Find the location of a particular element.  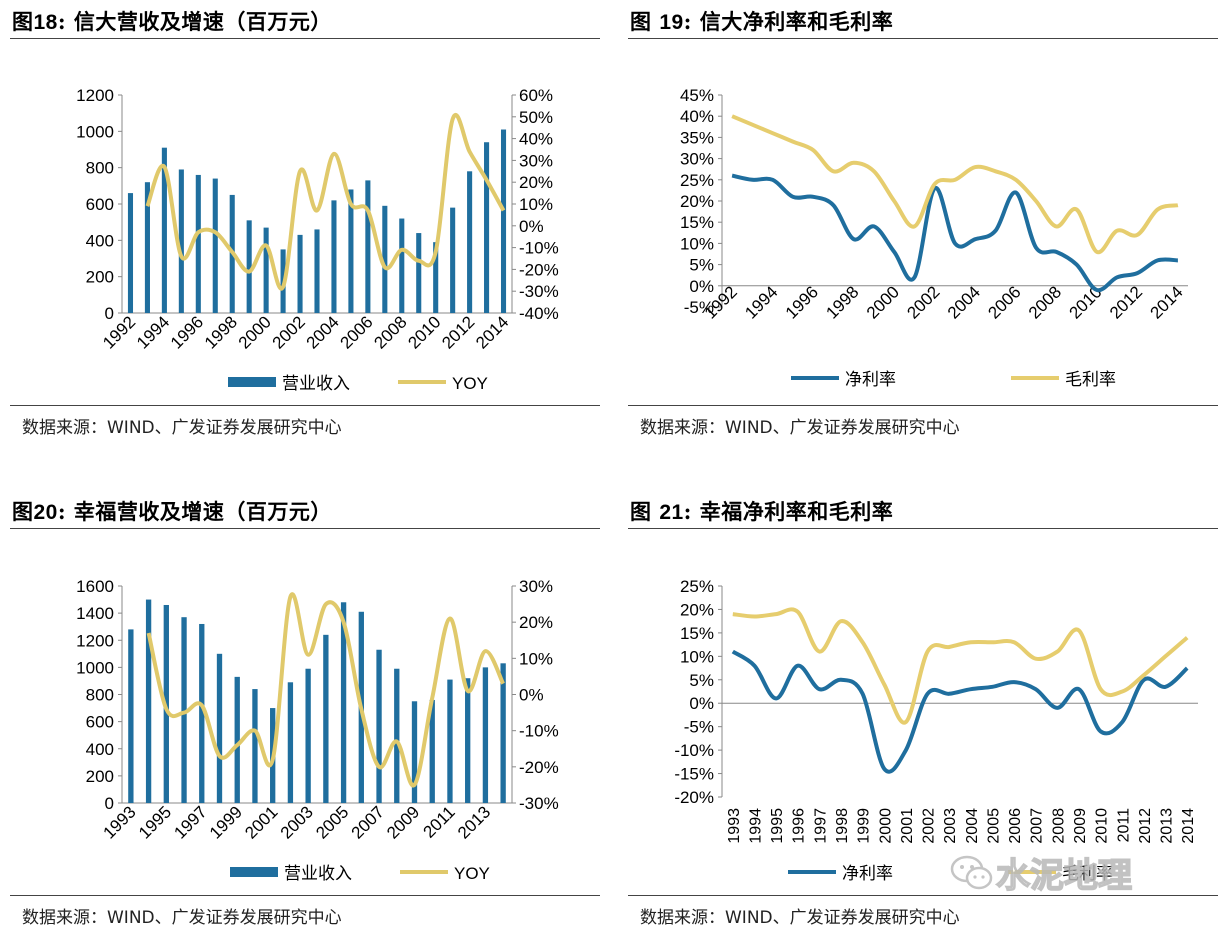

y-tick-label: 5% is located at coordinates (701, 265).